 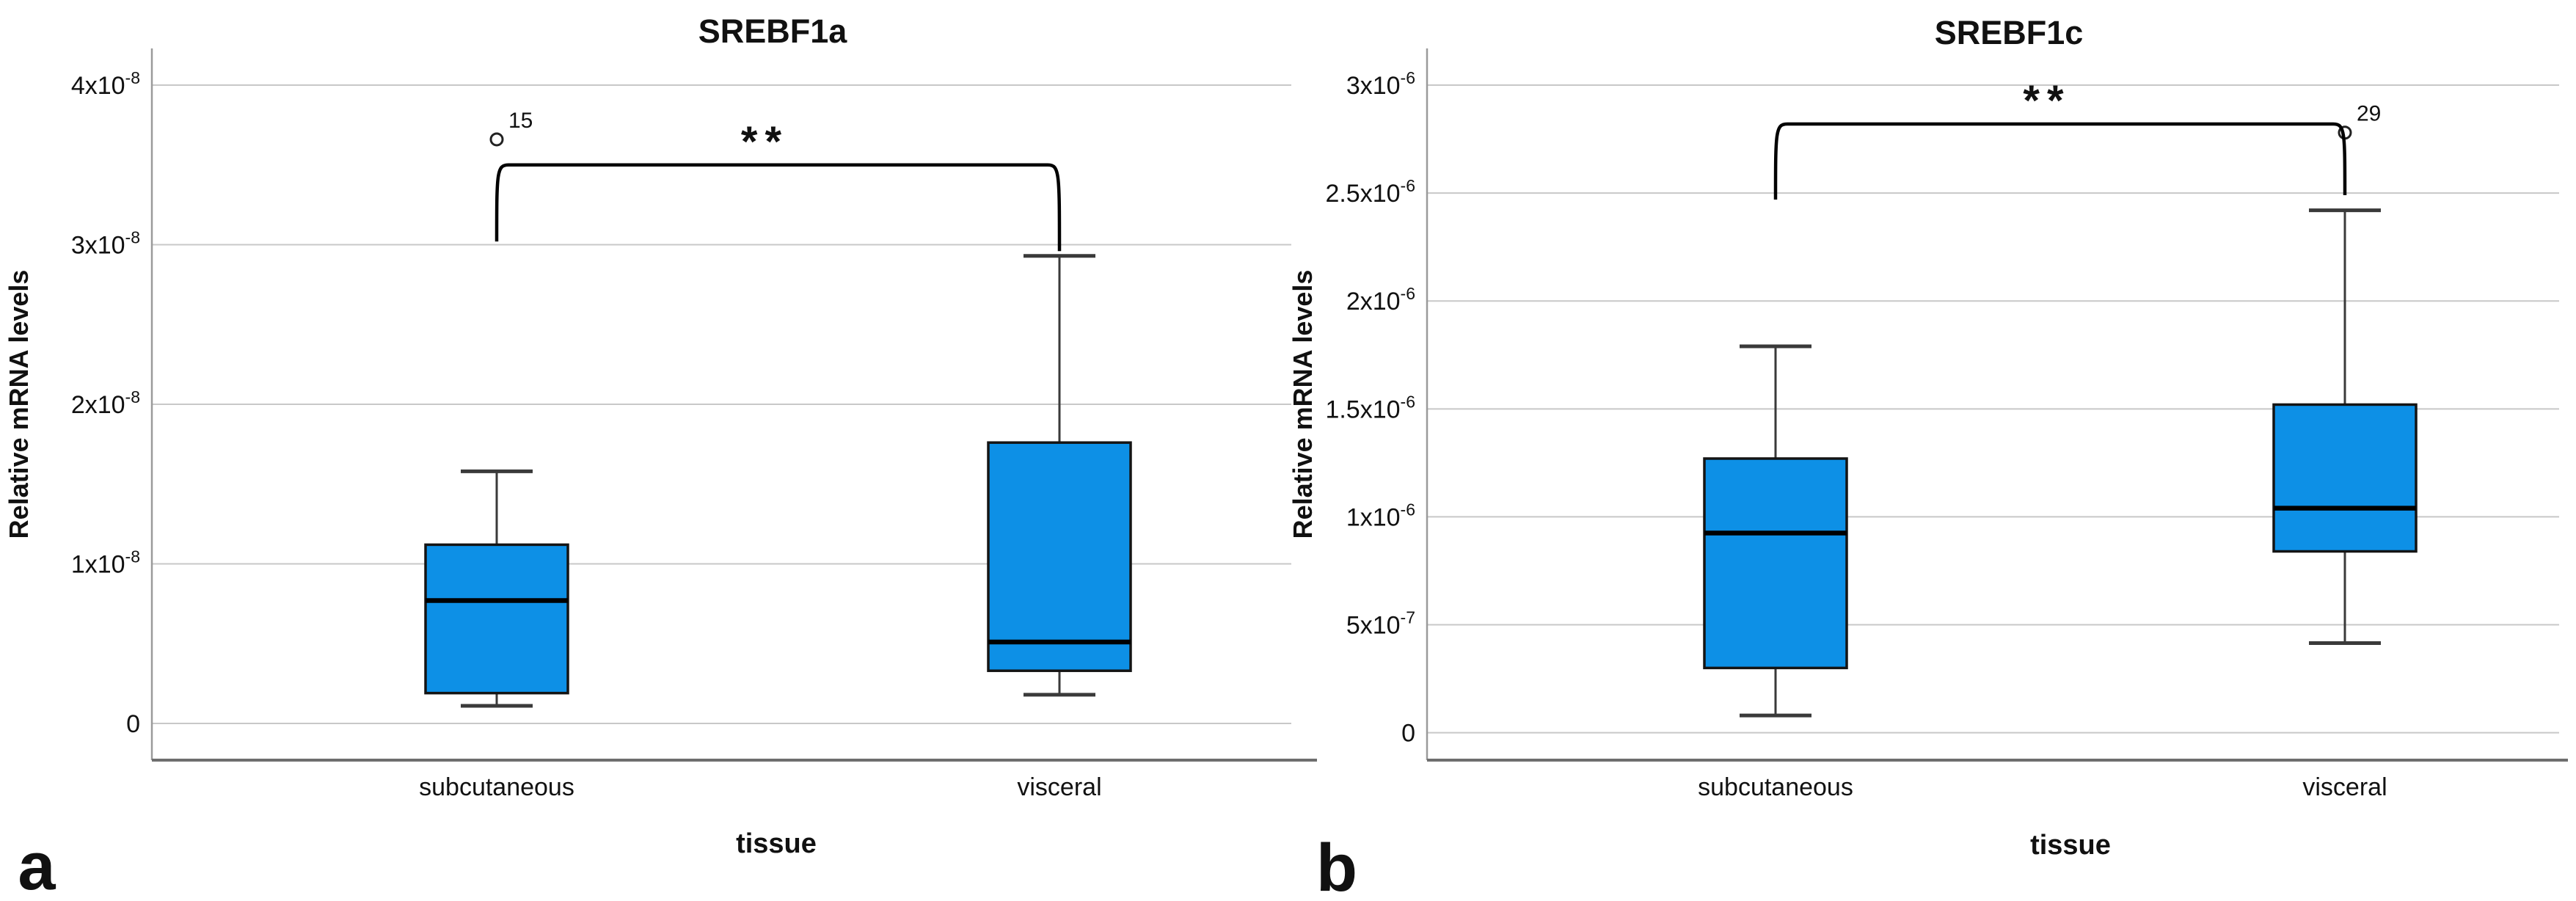 I want to click on y-tick-label: 3x10⁻⁸, so click(x=106, y=244).